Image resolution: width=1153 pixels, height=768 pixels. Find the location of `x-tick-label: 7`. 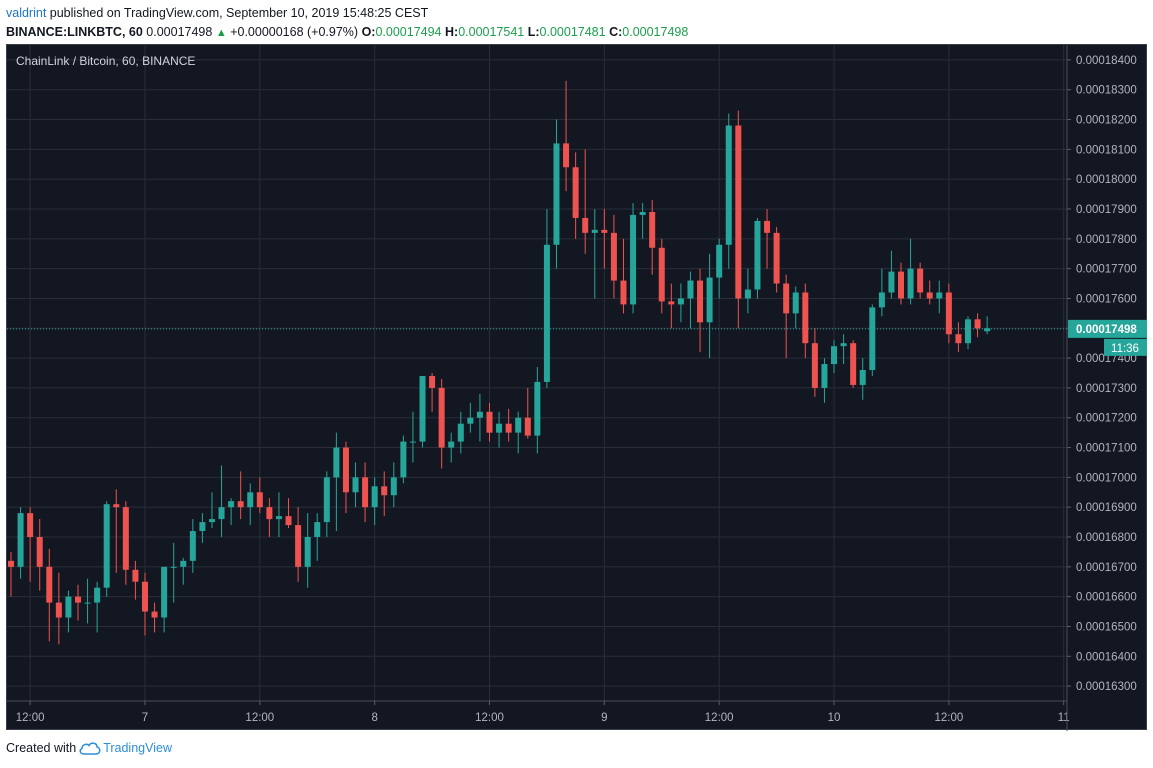

x-tick-label: 7 is located at coordinates (145, 718).